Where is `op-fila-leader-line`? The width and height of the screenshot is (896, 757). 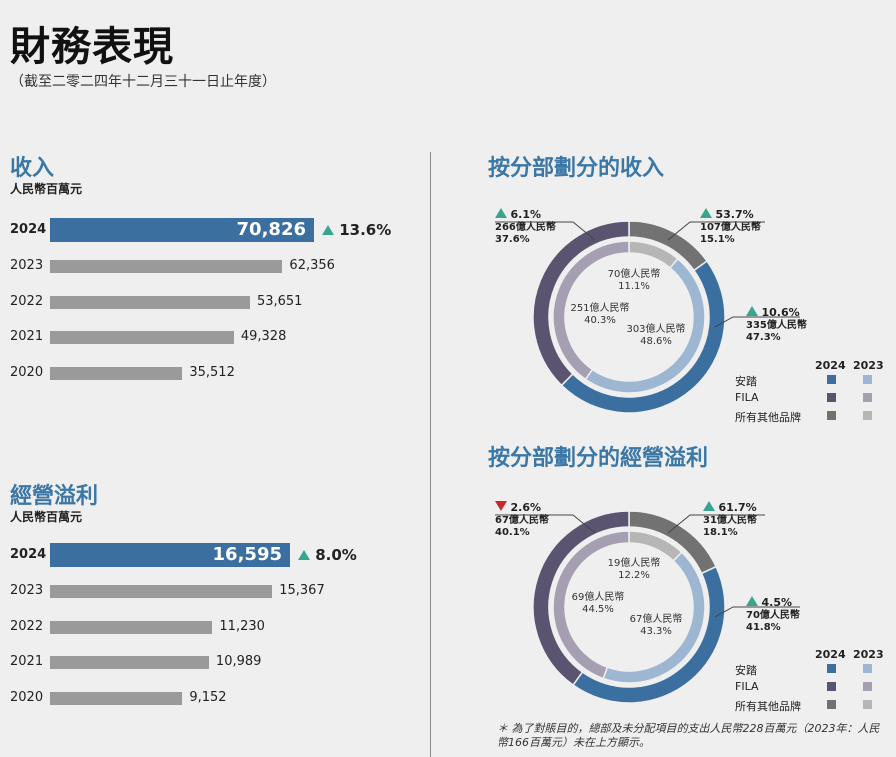
op-fila-leader-line is located at coordinates (545, 524).